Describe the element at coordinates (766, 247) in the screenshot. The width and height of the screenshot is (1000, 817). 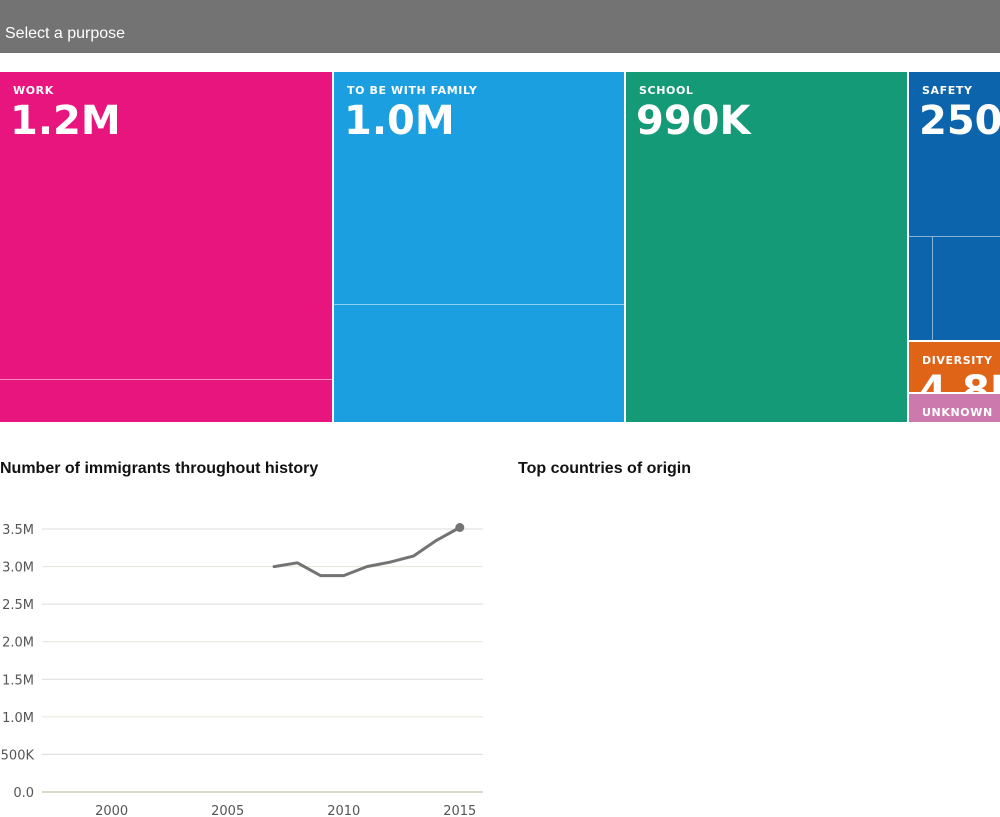
I see `tile-school: SCHOOL 990K` at that location.